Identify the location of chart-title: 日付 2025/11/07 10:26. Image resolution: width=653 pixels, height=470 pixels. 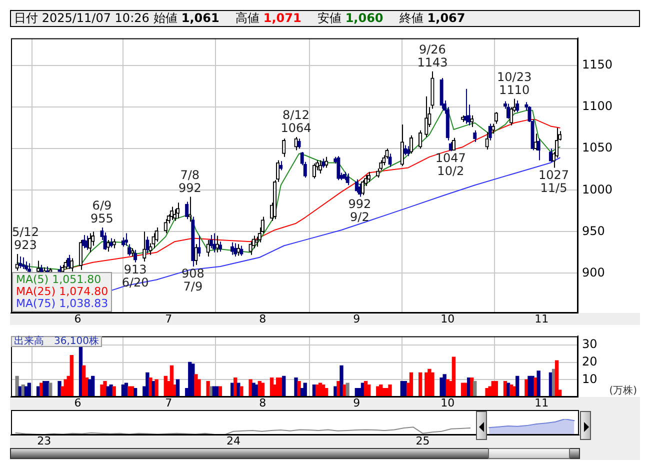
(82, 18).